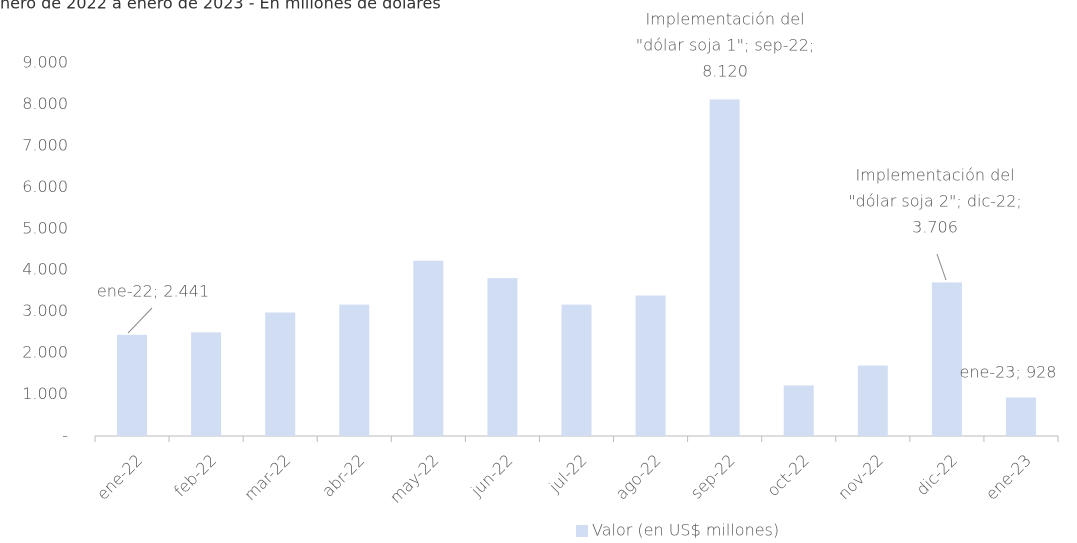 The height and width of the screenshot is (543, 1077). What do you see at coordinates (45, 393) in the screenshot?
I see `y-tick-label: 1.000` at bounding box center [45, 393].